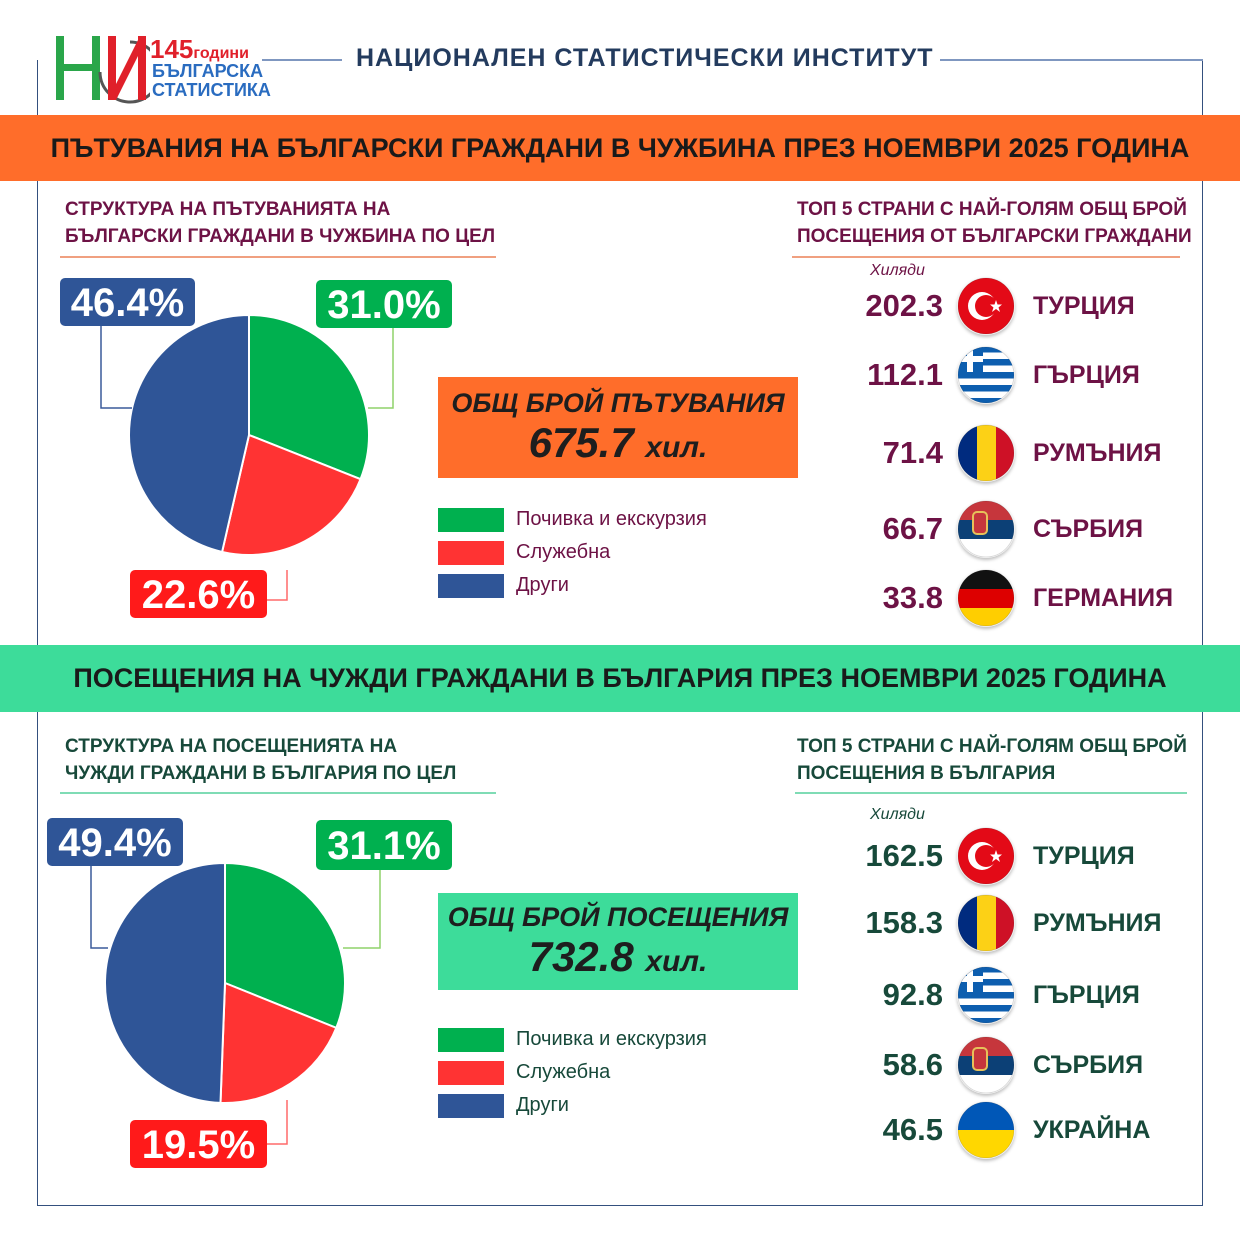  What do you see at coordinates (211, 90) in the screenshot?
I see `logo-line2: СТАТИСТИКА` at bounding box center [211, 90].